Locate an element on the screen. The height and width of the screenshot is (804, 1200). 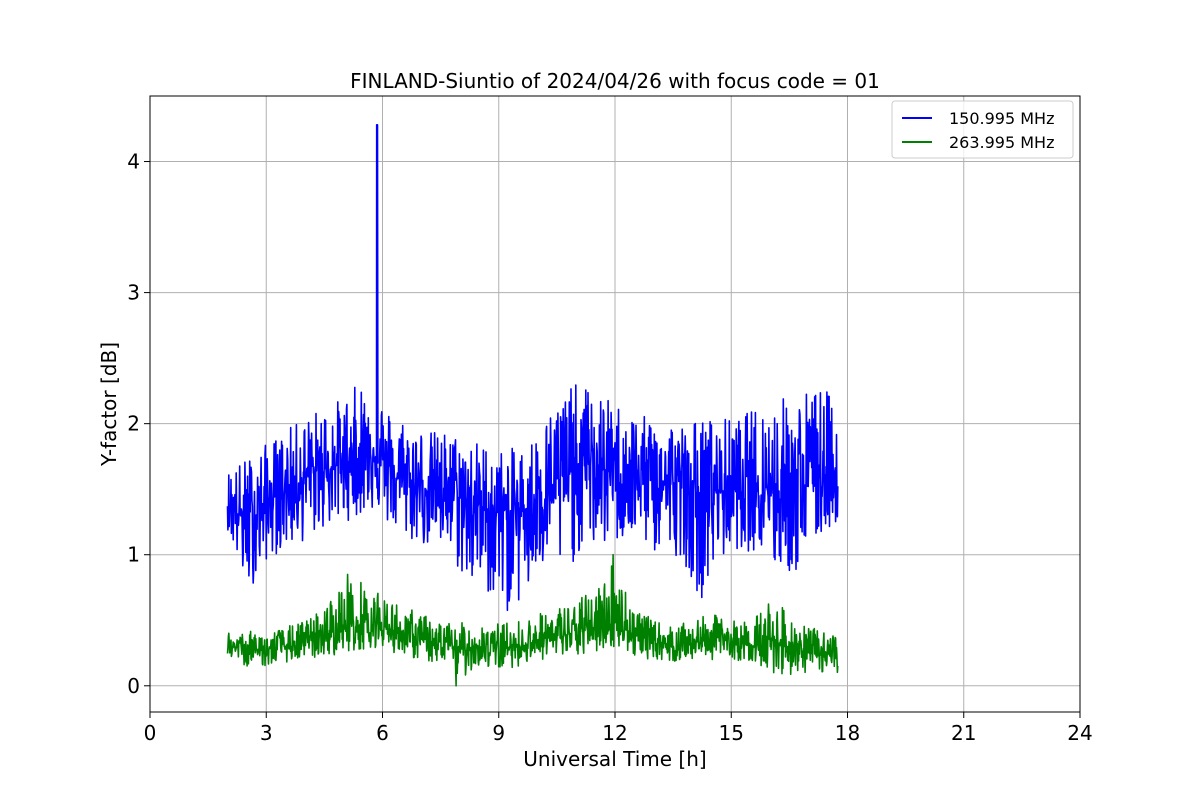
x-tick-label: 18 is located at coordinates (847, 733).